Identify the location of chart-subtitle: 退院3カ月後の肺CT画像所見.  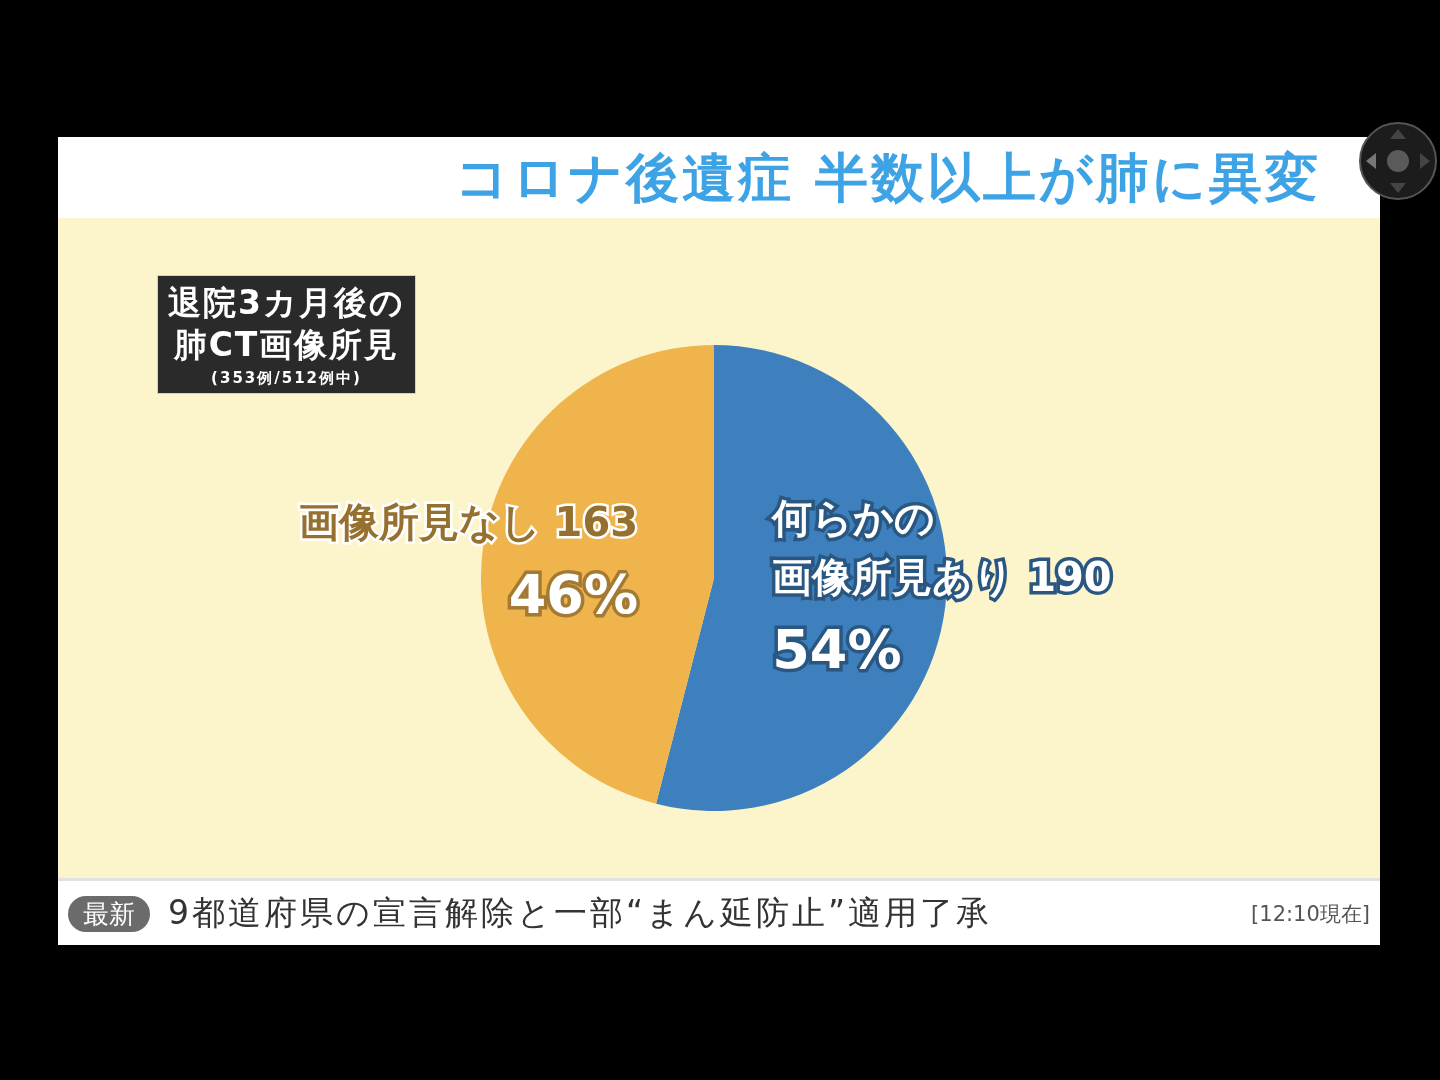
(286, 324).